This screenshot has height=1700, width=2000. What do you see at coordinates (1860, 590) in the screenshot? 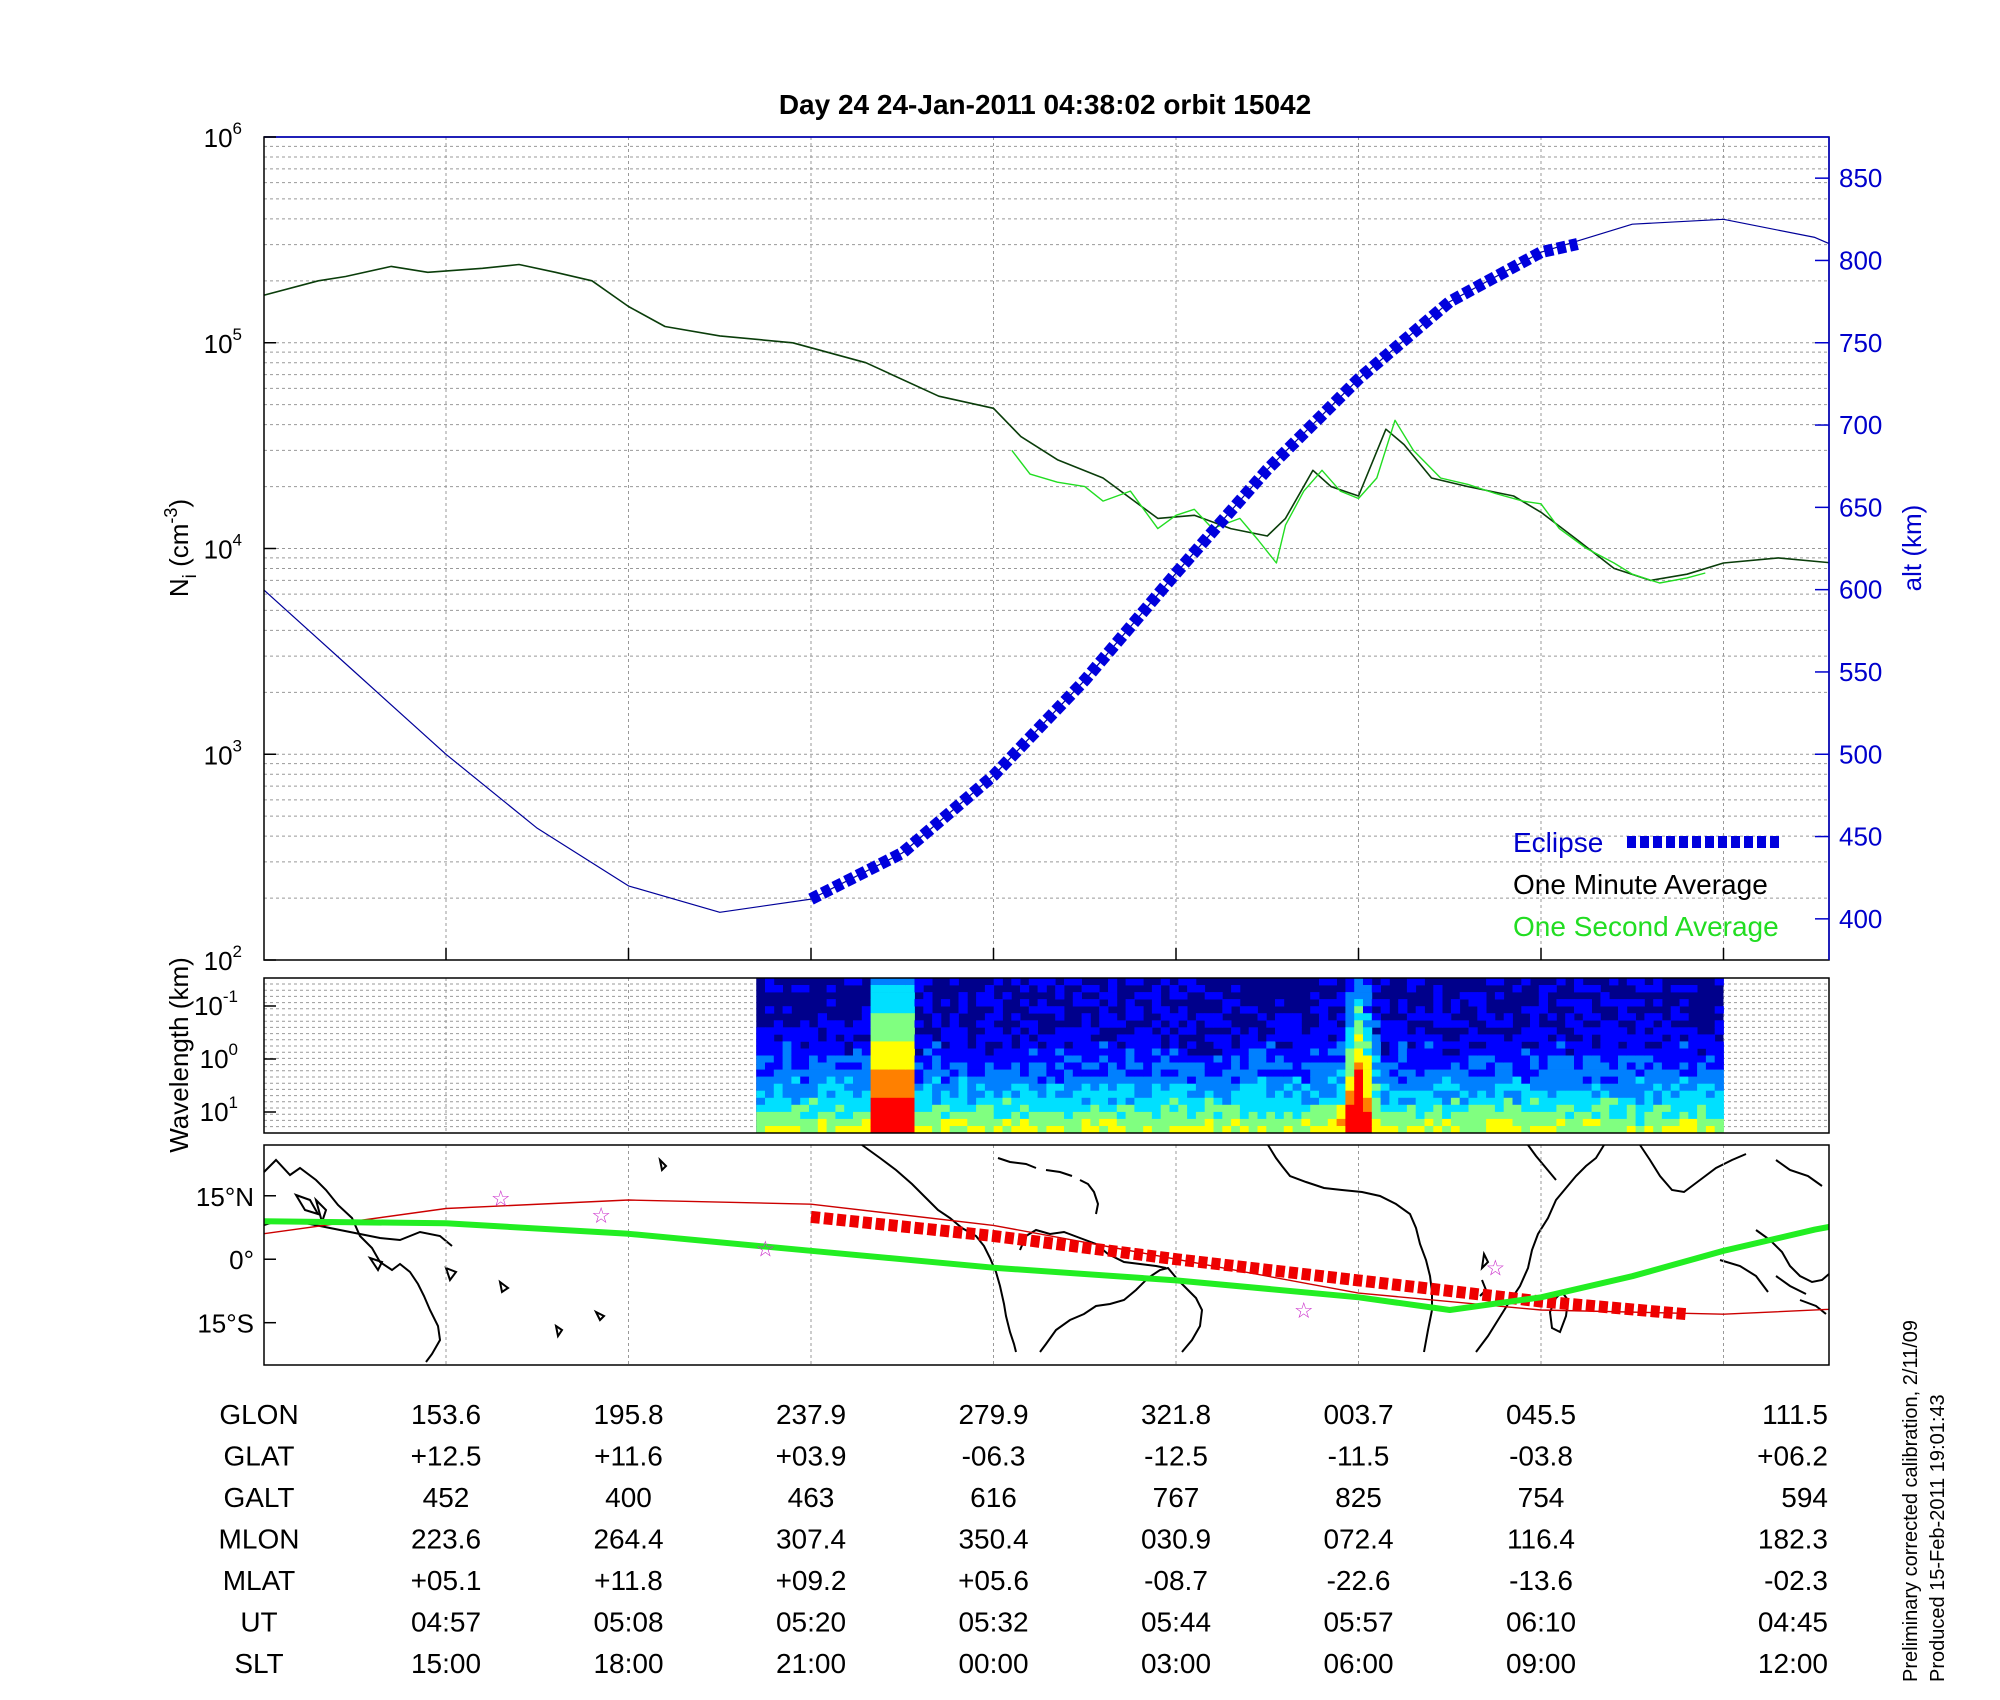
I see `right-tick-label: 600` at bounding box center [1860, 590].